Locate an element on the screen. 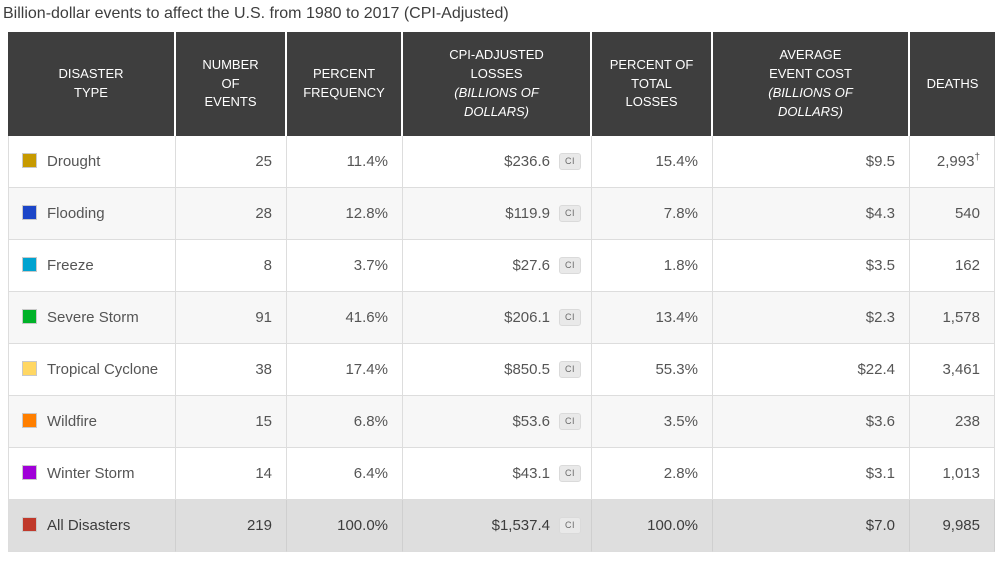 This screenshot has width=1003, height=562. disaster-type-label: All Disasters is located at coordinates (89, 525).